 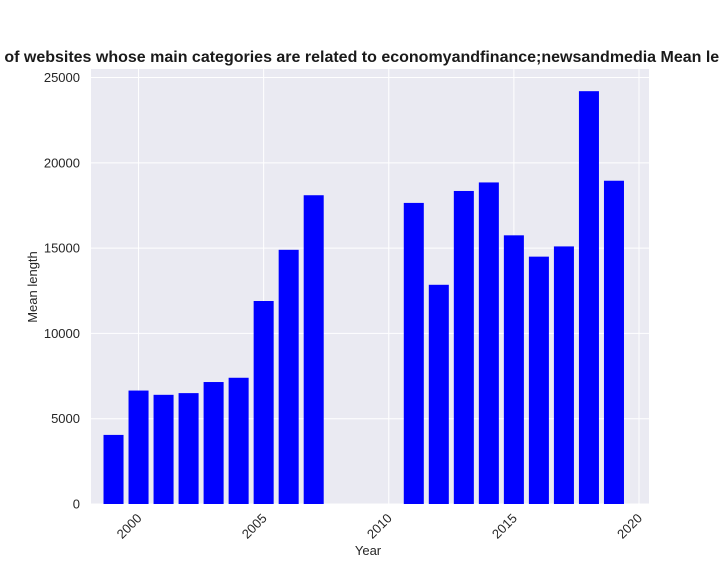 What do you see at coordinates (368, 550) in the screenshot?
I see `x-axis-label: Year` at bounding box center [368, 550].